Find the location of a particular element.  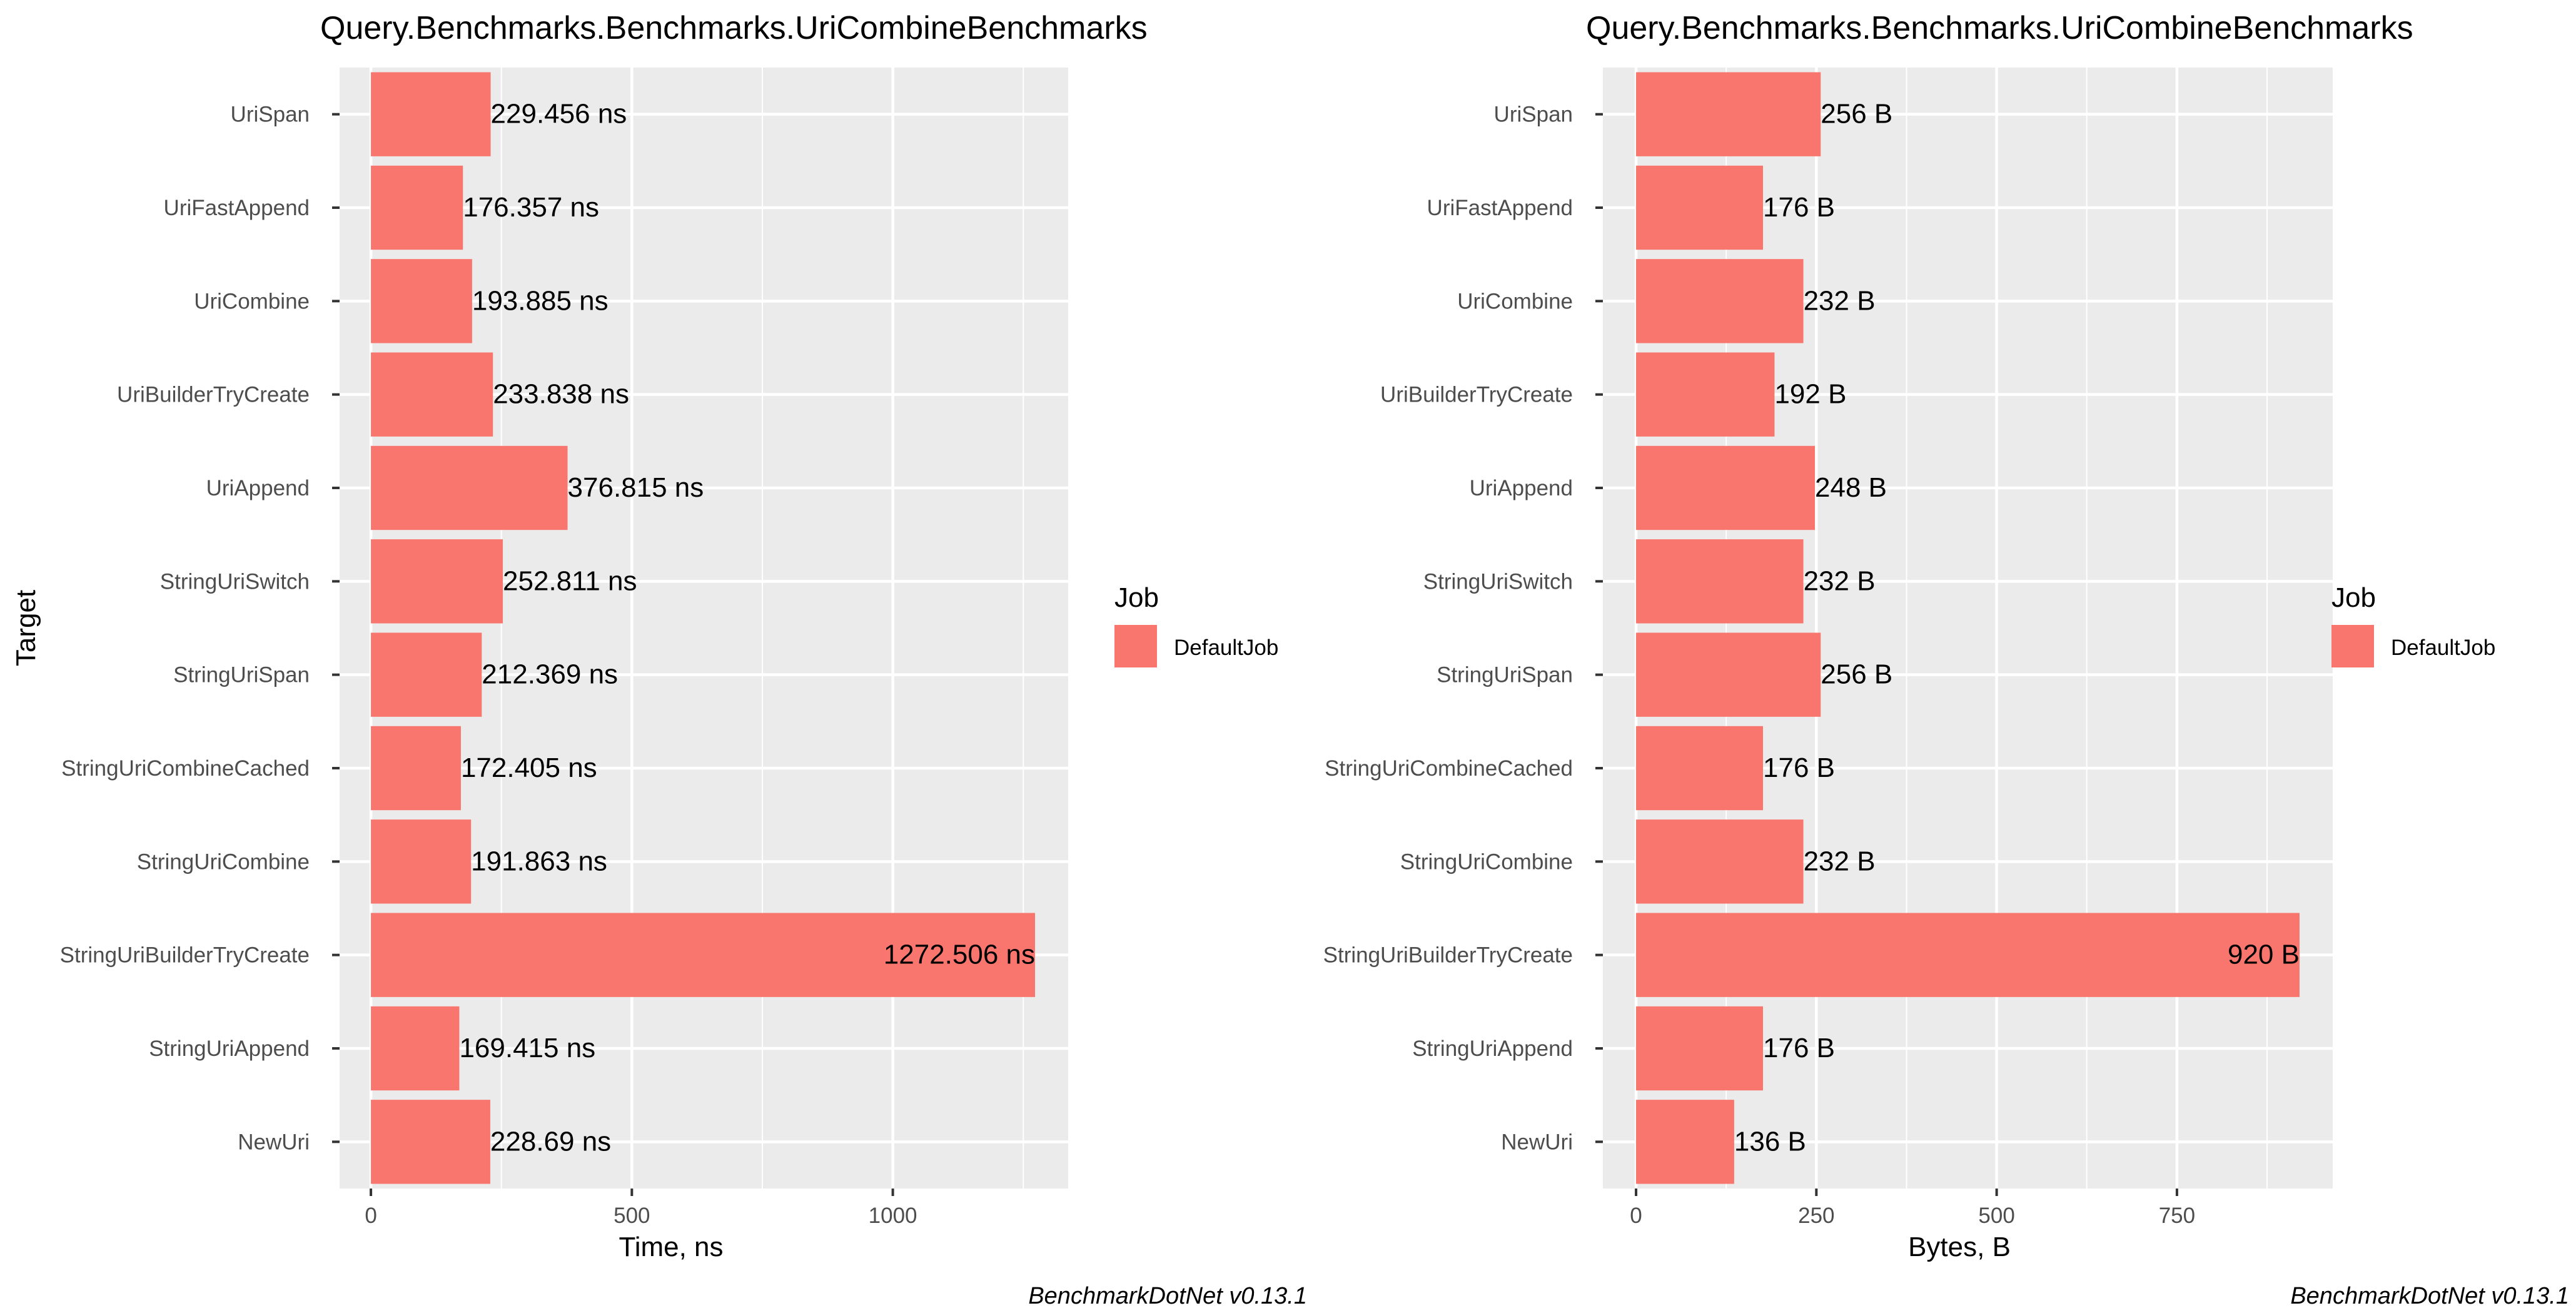

bar-value-label: 920 B is located at coordinates (2264, 955).